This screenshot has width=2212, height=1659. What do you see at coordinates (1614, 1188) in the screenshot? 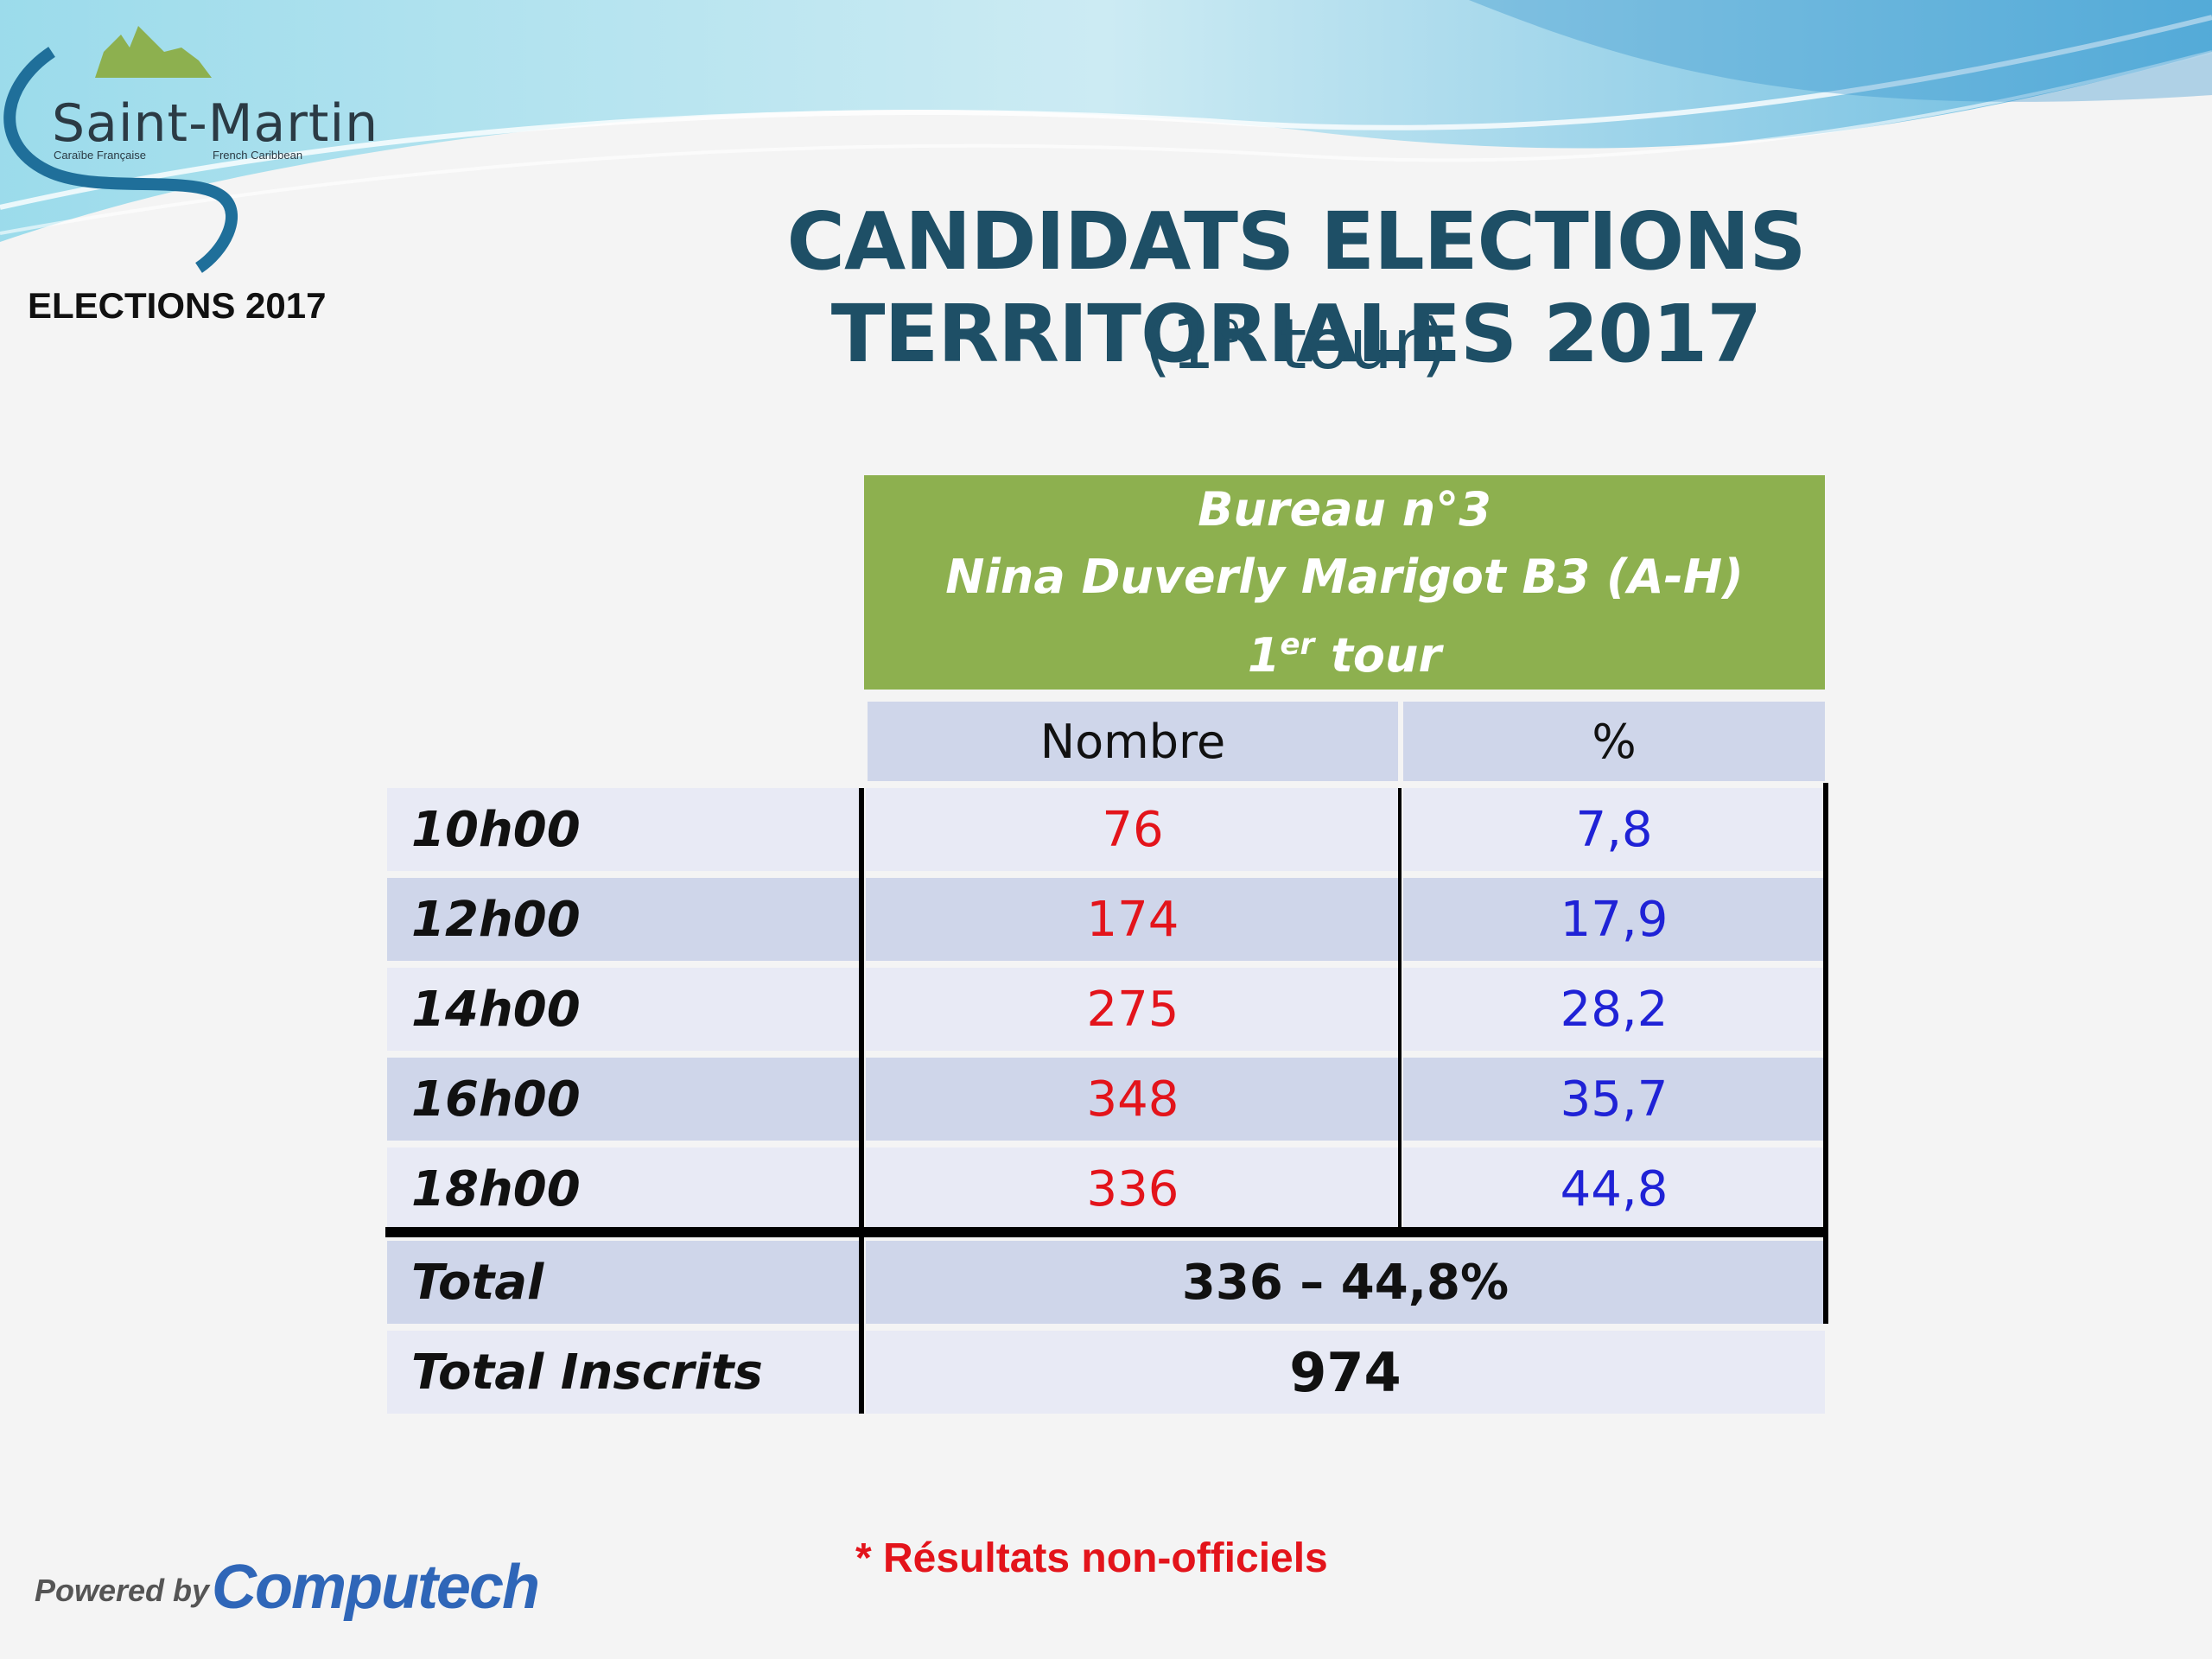
I see `cell-pct-18h00: 44,8` at bounding box center [1614, 1188].